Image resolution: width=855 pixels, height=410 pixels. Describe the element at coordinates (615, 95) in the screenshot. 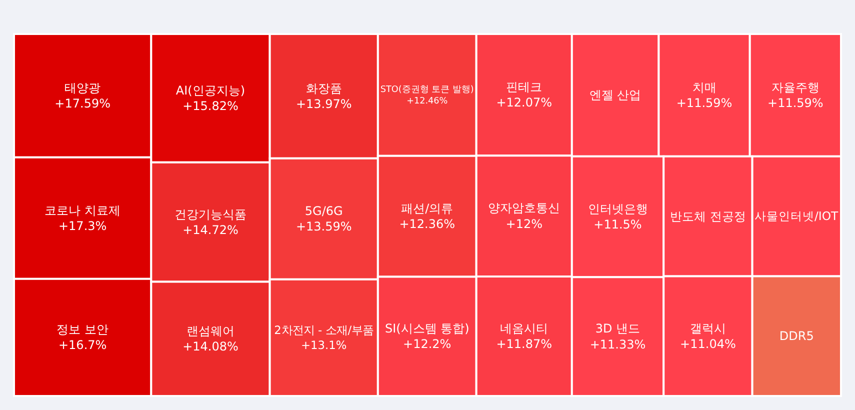

I see `category-label: 엔젤 산업` at that location.